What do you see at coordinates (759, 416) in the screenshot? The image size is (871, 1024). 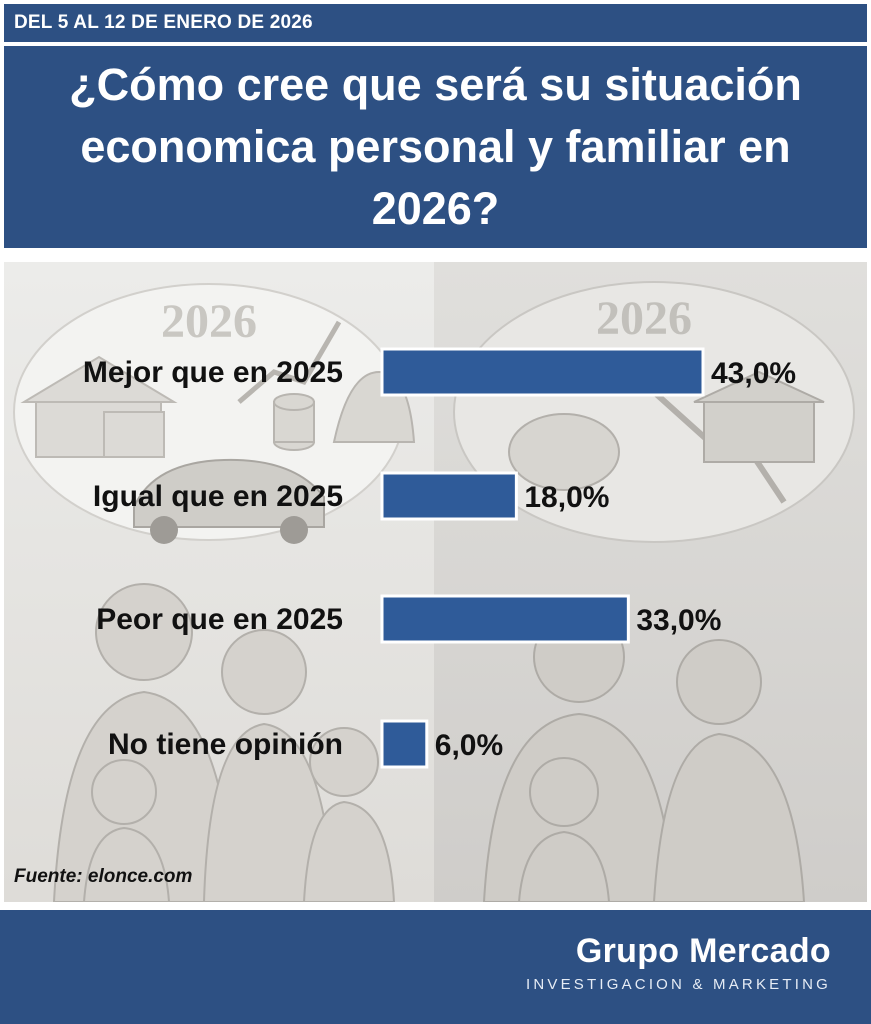 I see `worn-house-icon` at bounding box center [759, 416].